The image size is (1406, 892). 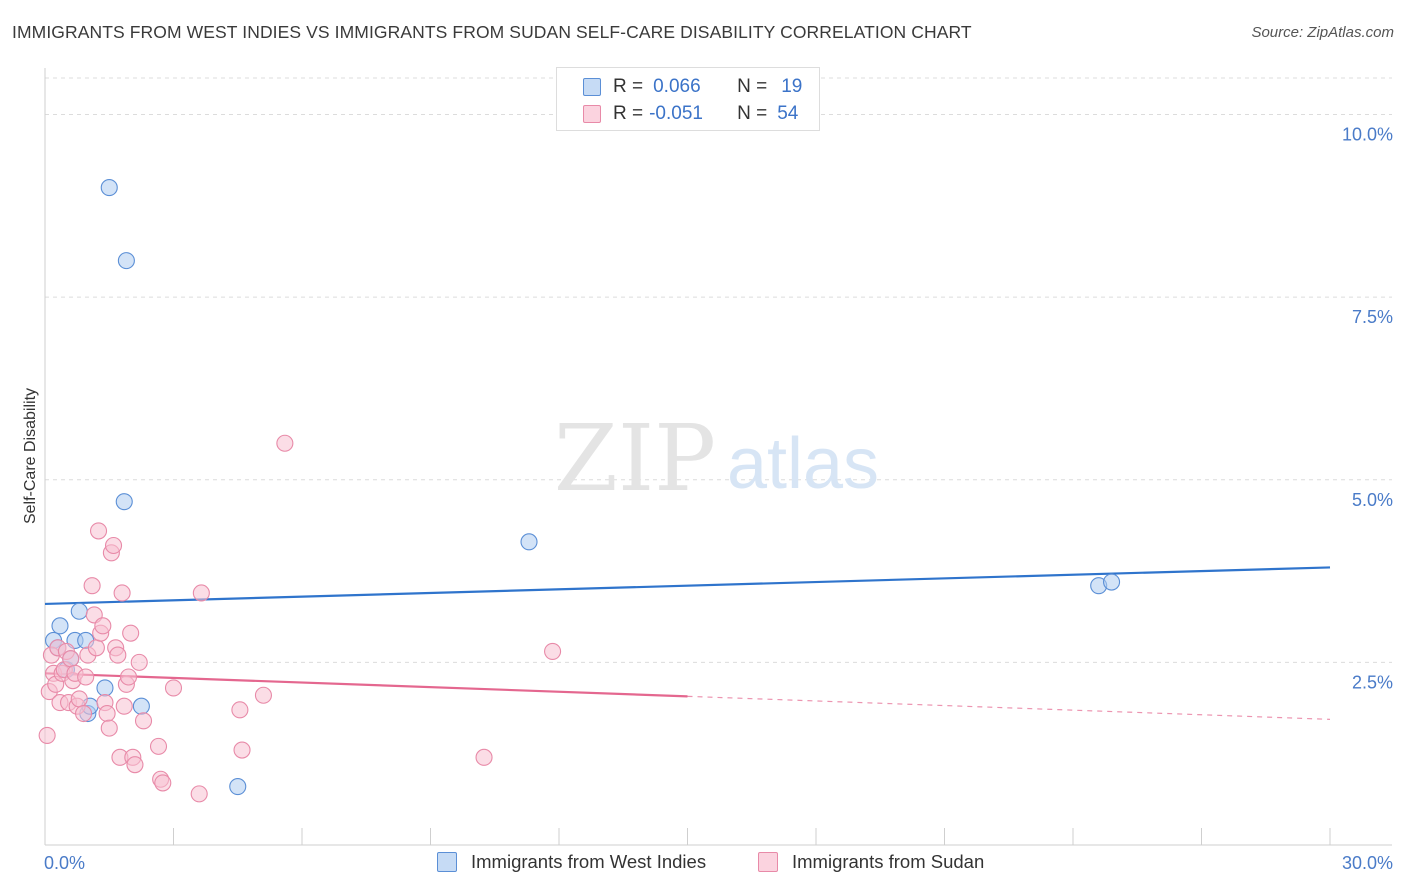 I want to click on correlation-legend: R = 0.066 N = 19 R = -0.051 N = 54, so click(x=688, y=99).